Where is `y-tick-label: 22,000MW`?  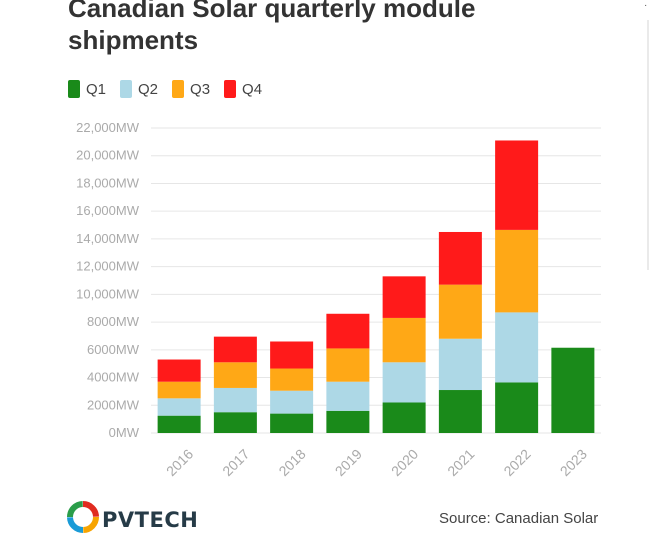
y-tick-label: 22,000MW is located at coordinates (108, 127).